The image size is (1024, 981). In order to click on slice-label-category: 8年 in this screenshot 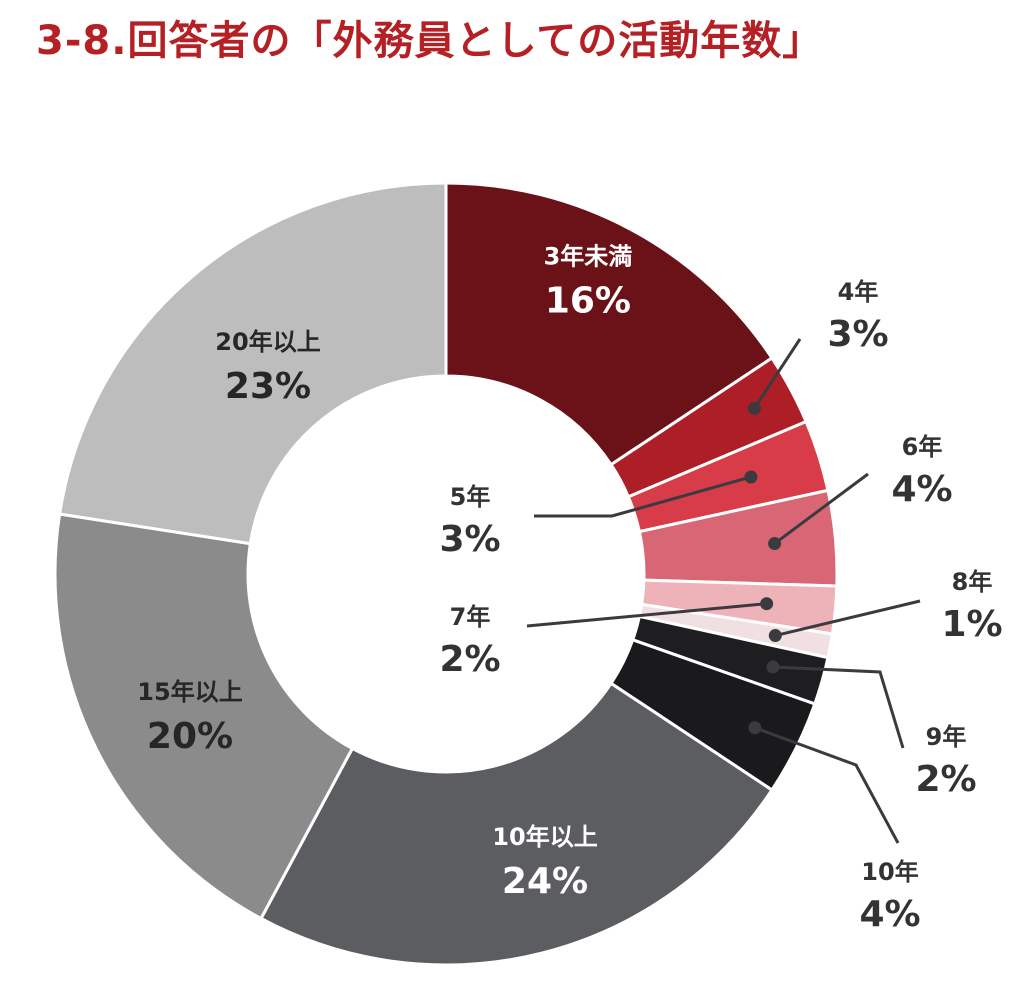, I will do `click(972, 582)`.